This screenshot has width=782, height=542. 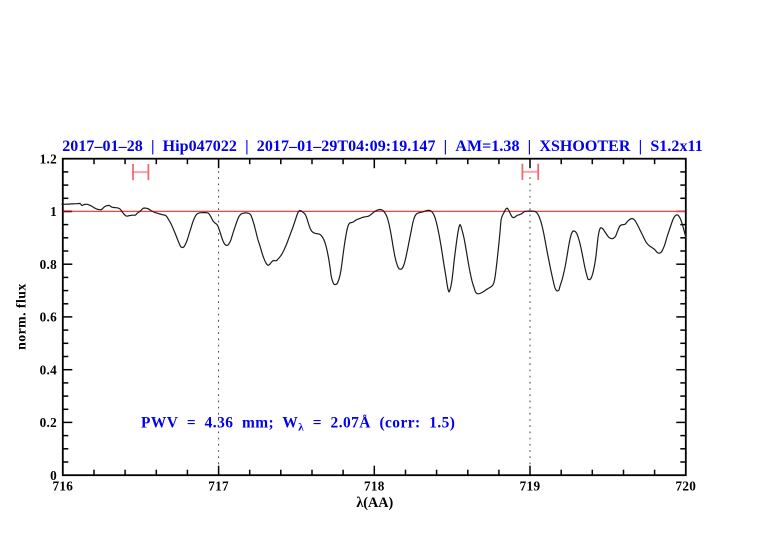 What do you see at coordinates (48, 369) in the screenshot?
I see `svg-text: 0.4` at bounding box center [48, 369].